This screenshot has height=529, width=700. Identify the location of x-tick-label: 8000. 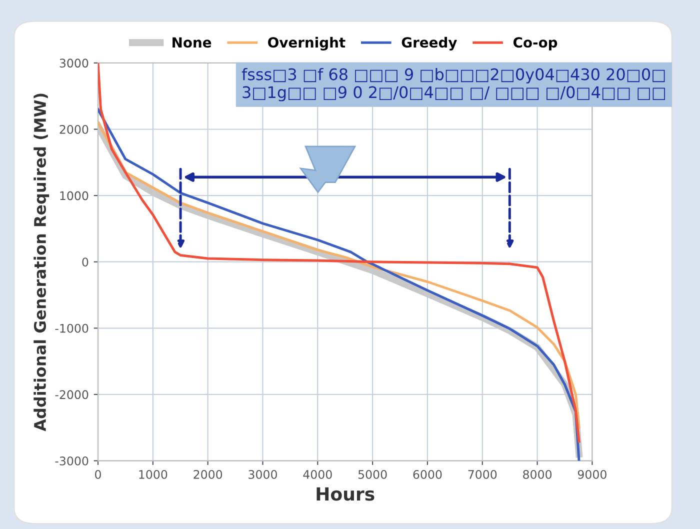
(537, 474).